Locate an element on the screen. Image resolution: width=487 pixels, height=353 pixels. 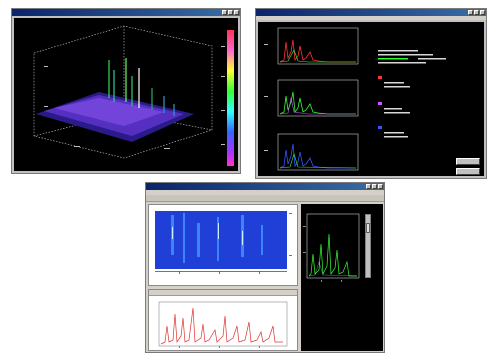
heatmap-field is located at coordinates (221, 240).